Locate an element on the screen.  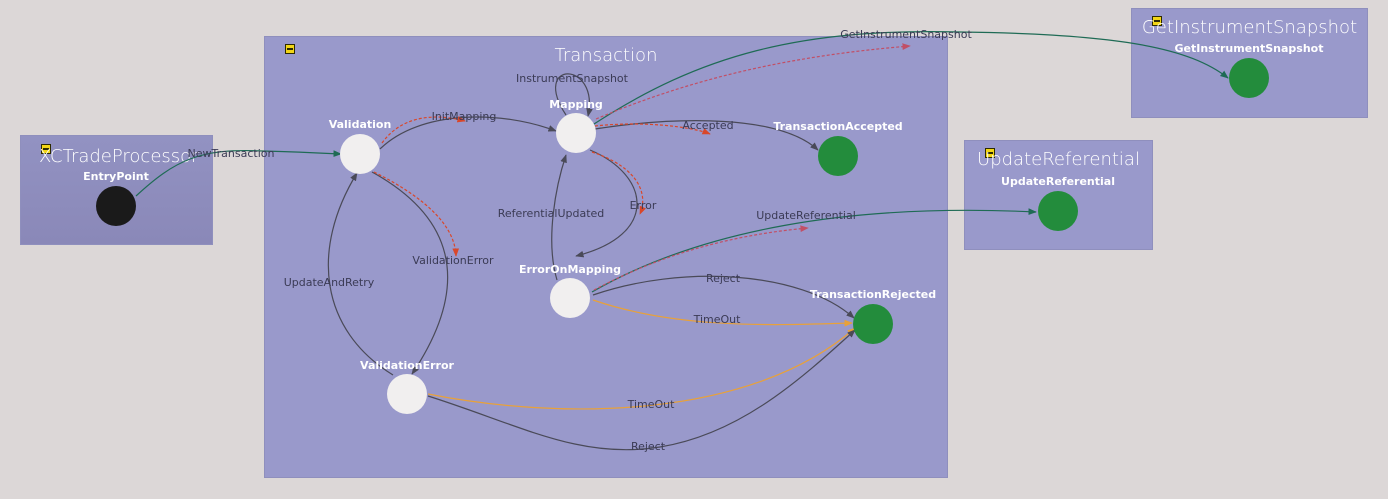
state-label: TransactionAccepted is located at coordinates (837, 126).